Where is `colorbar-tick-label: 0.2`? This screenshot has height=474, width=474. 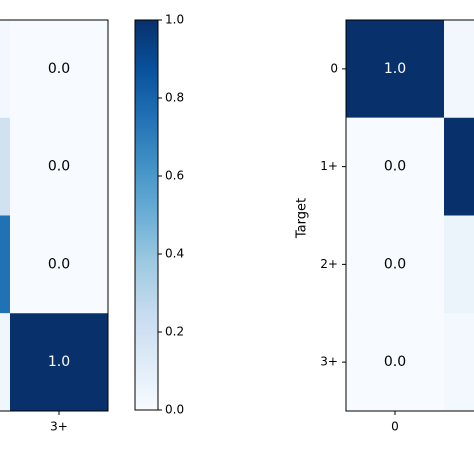 colorbar-tick-label: 0.2 is located at coordinates (174, 332).